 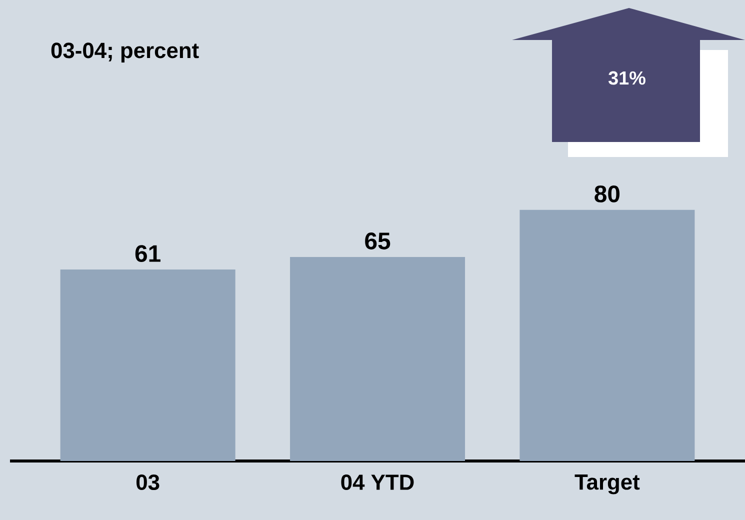 I want to click on x-tick-label: 04 YTD, so click(x=377, y=482).